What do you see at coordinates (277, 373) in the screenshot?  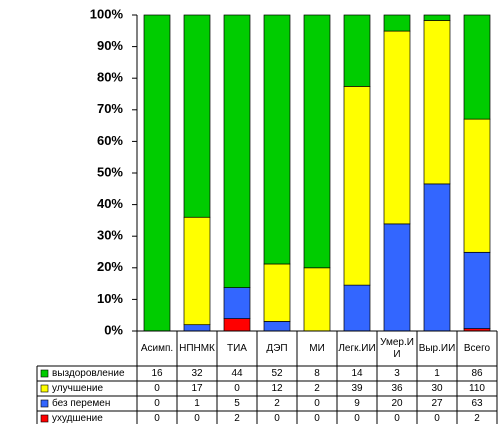 I see `table-value: 52` at bounding box center [277, 373].